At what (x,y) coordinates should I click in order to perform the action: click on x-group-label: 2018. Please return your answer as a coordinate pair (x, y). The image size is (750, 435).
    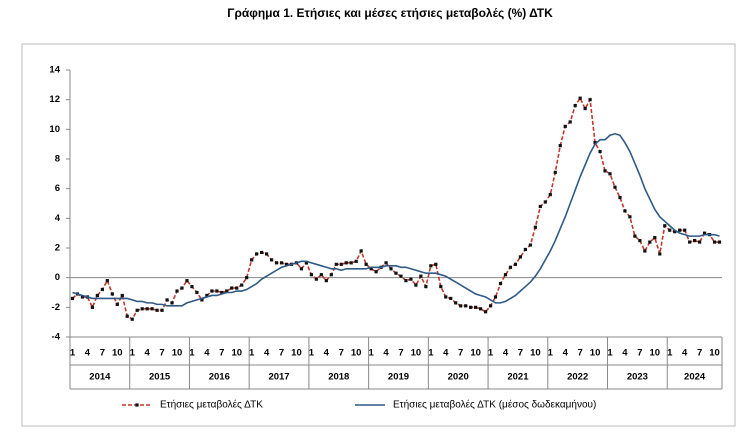
    Looking at the image, I should click on (338, 377).